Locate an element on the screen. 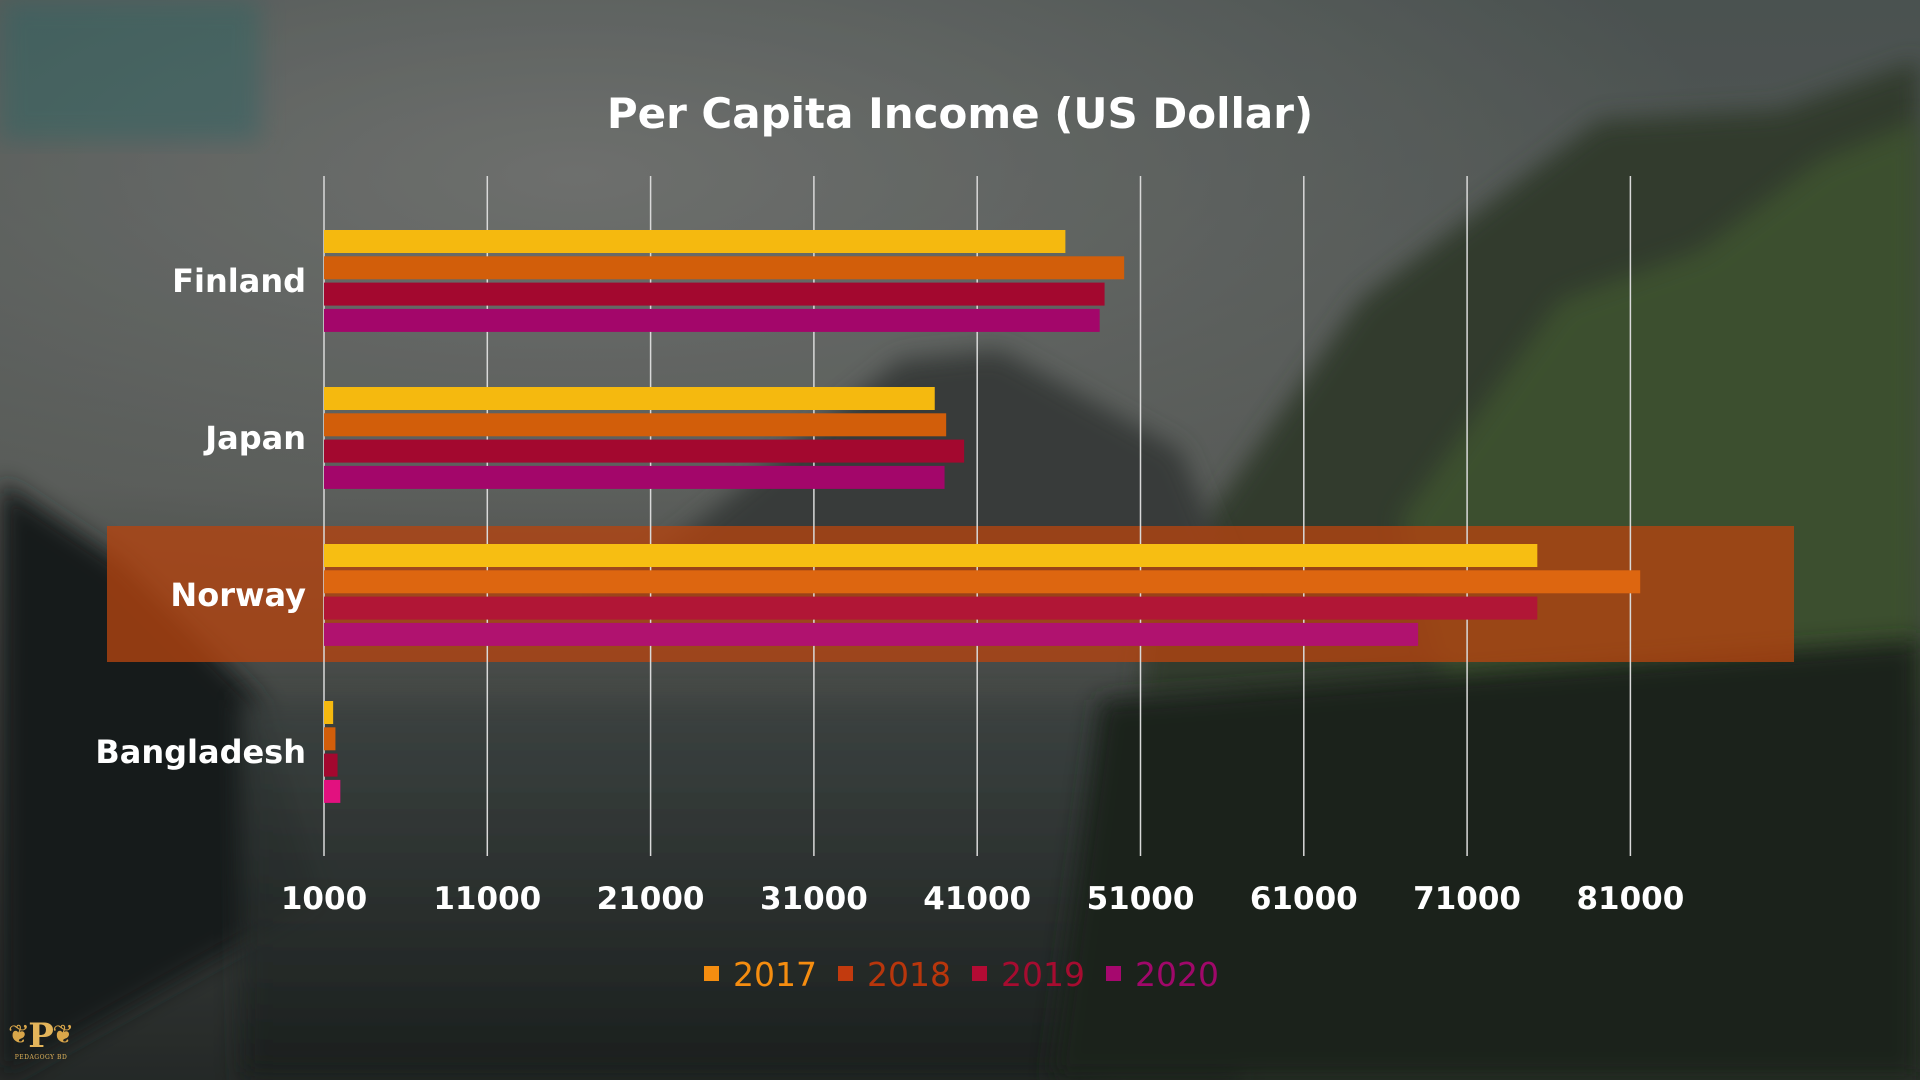  x-tick-label: 71000 is located at coordinates (1467, 899).